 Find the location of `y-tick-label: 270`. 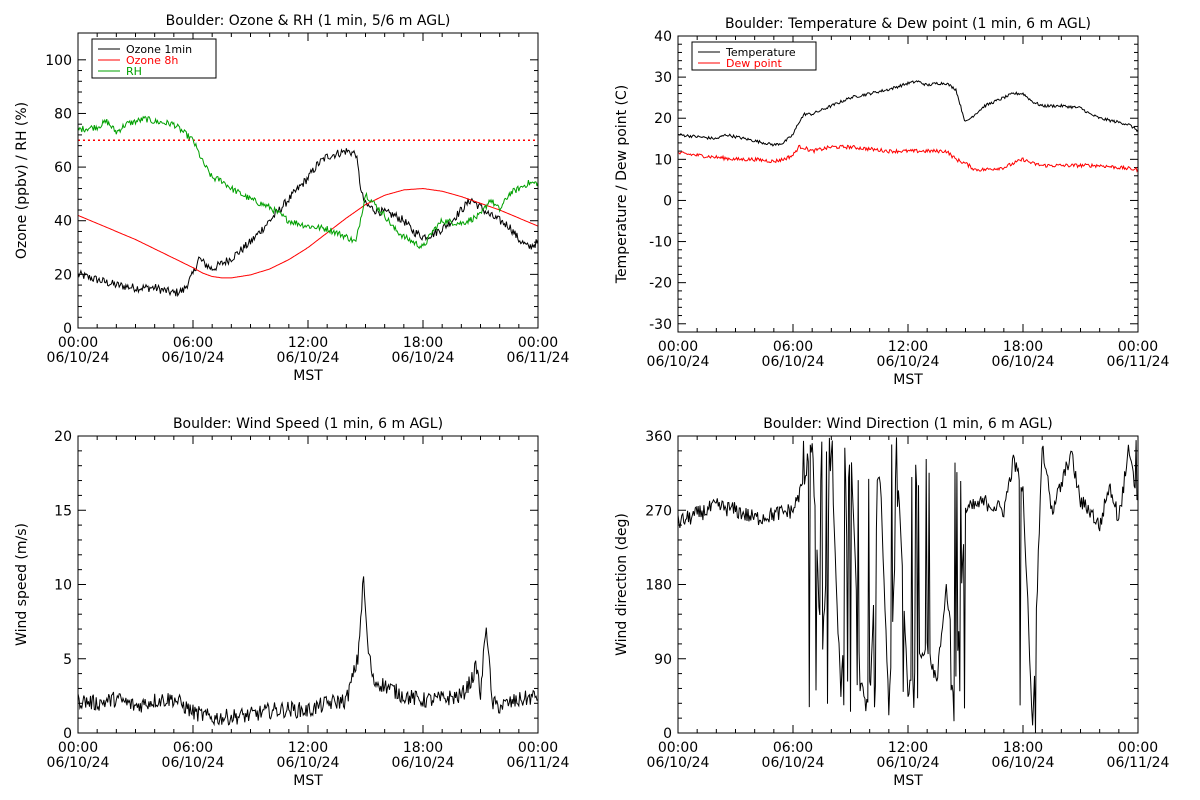

y-tick-label: 270 is located at coordinates (658, 511).